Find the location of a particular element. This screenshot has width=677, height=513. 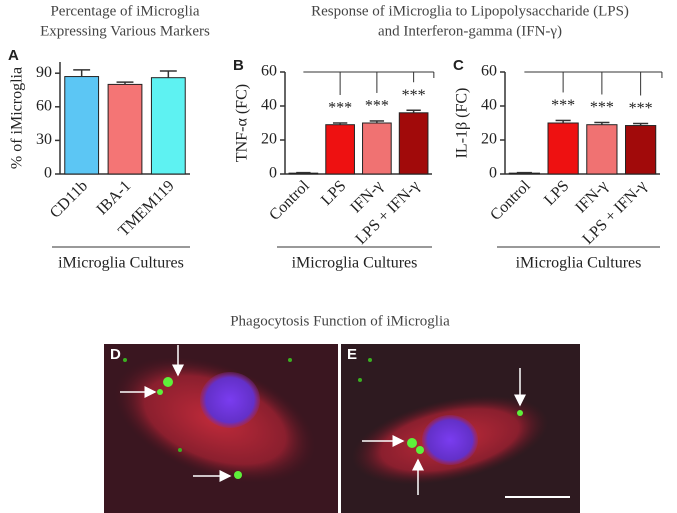

panel-label: D is located at coordinates (115, 354).